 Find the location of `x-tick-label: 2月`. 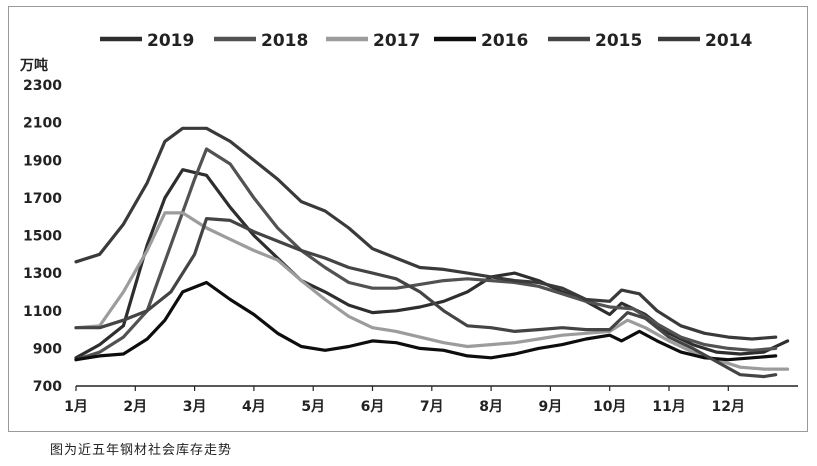

x-tick-label: 2月 is located at coordinates (135, 407).